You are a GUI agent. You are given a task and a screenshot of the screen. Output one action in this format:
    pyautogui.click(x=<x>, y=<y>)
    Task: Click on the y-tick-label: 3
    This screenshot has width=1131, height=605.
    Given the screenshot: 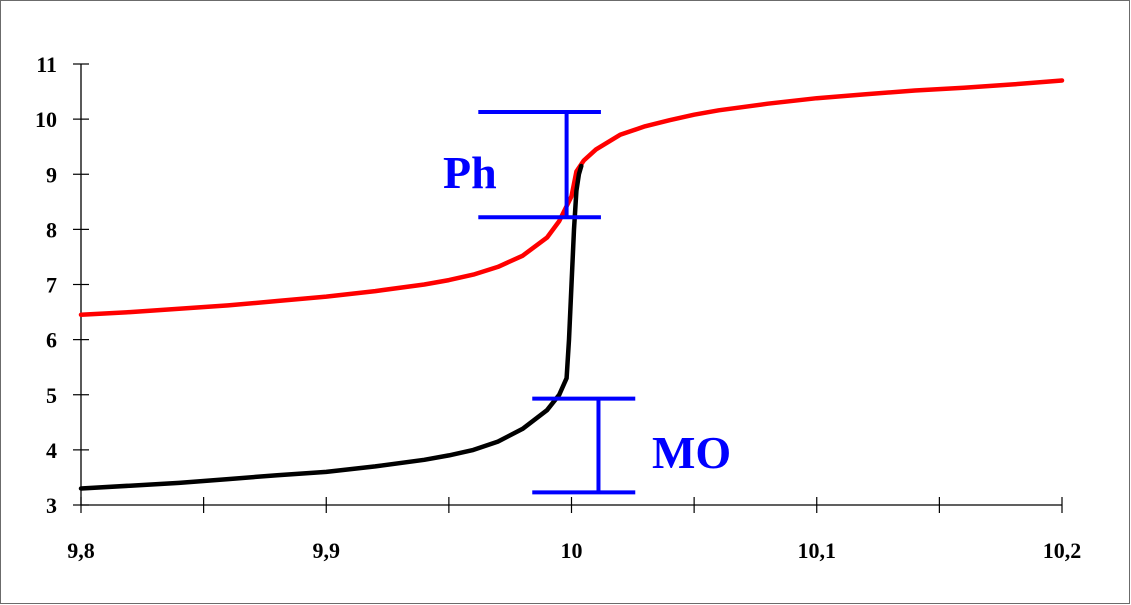 What is the action you would take?
    pyautogui.click(x=51, y=505)
    